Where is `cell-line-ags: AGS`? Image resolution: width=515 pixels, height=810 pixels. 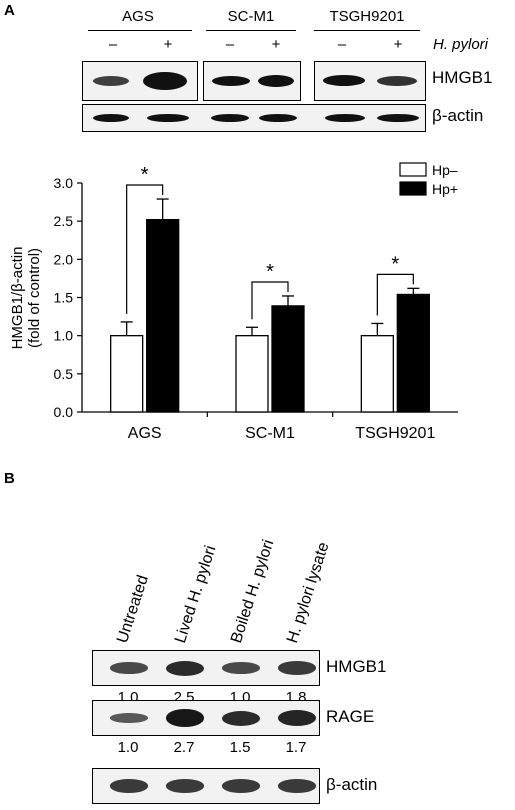 cell-line-ags: AGS is located at coordinates (138, 16).